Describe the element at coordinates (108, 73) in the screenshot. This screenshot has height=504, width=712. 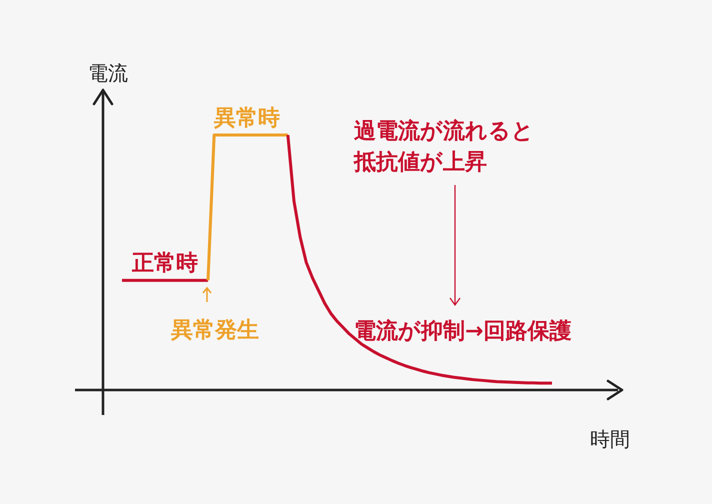
I see `y-axis-title: 電流` at that location.